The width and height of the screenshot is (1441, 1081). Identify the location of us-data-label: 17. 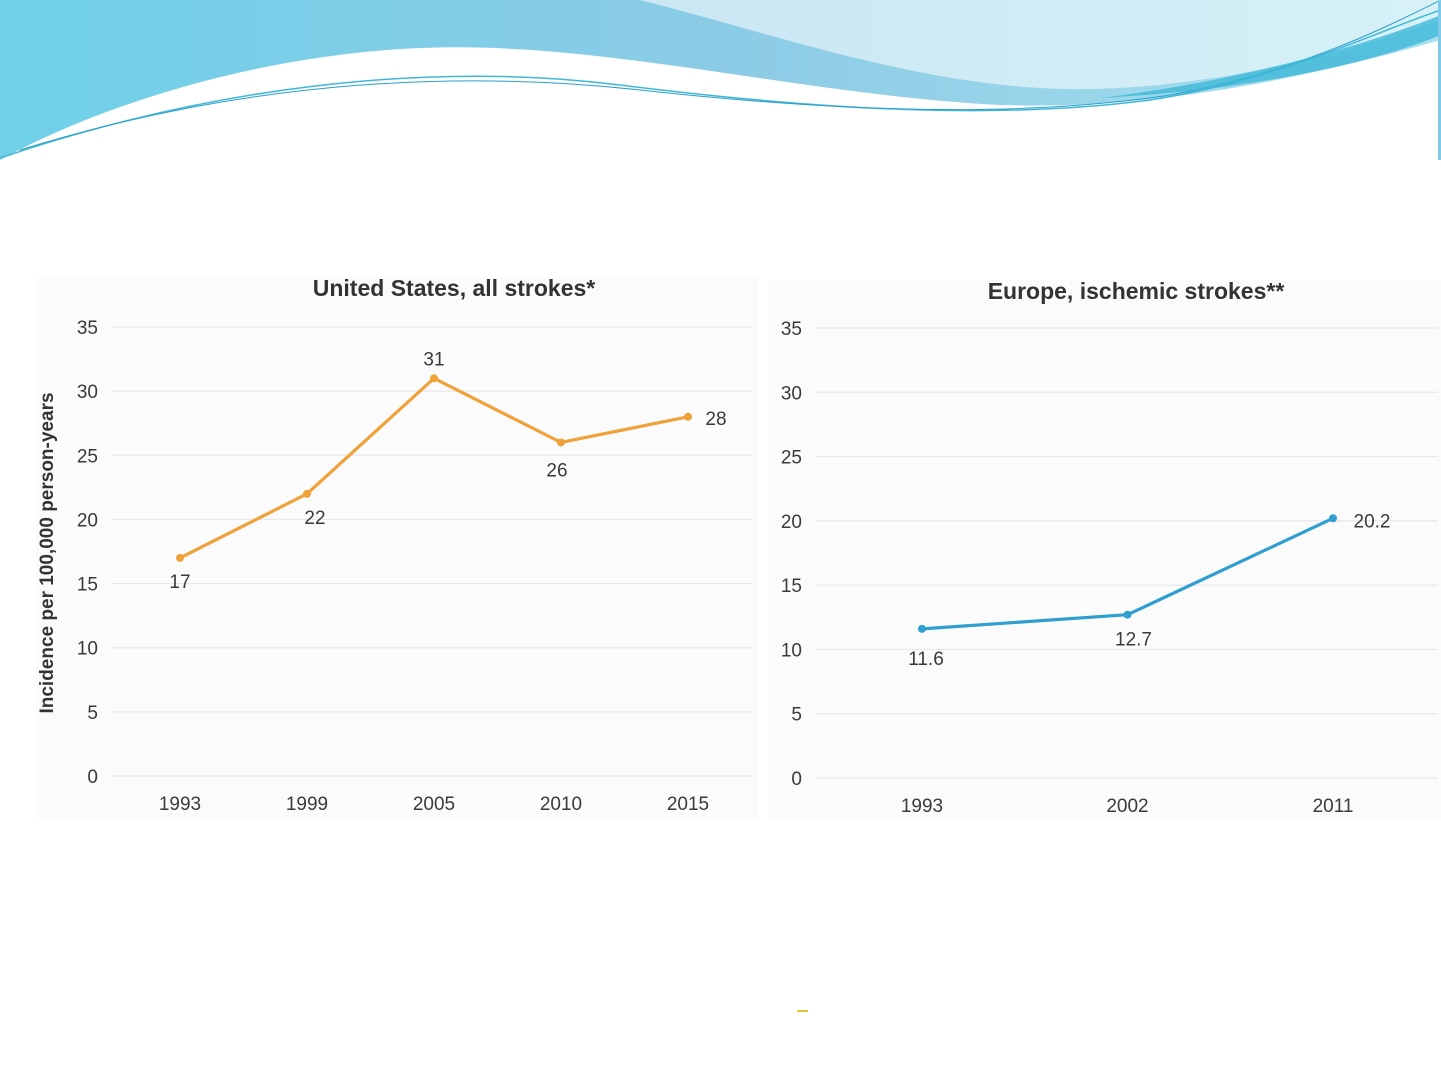
(179, 582).